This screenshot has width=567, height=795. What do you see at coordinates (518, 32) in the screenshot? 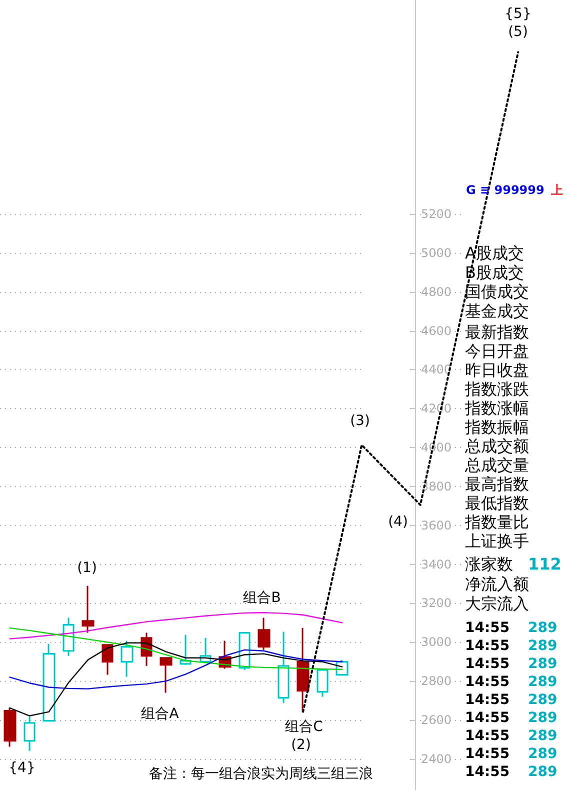
I see `annotation: (5)` at bounding box center [518, 32].